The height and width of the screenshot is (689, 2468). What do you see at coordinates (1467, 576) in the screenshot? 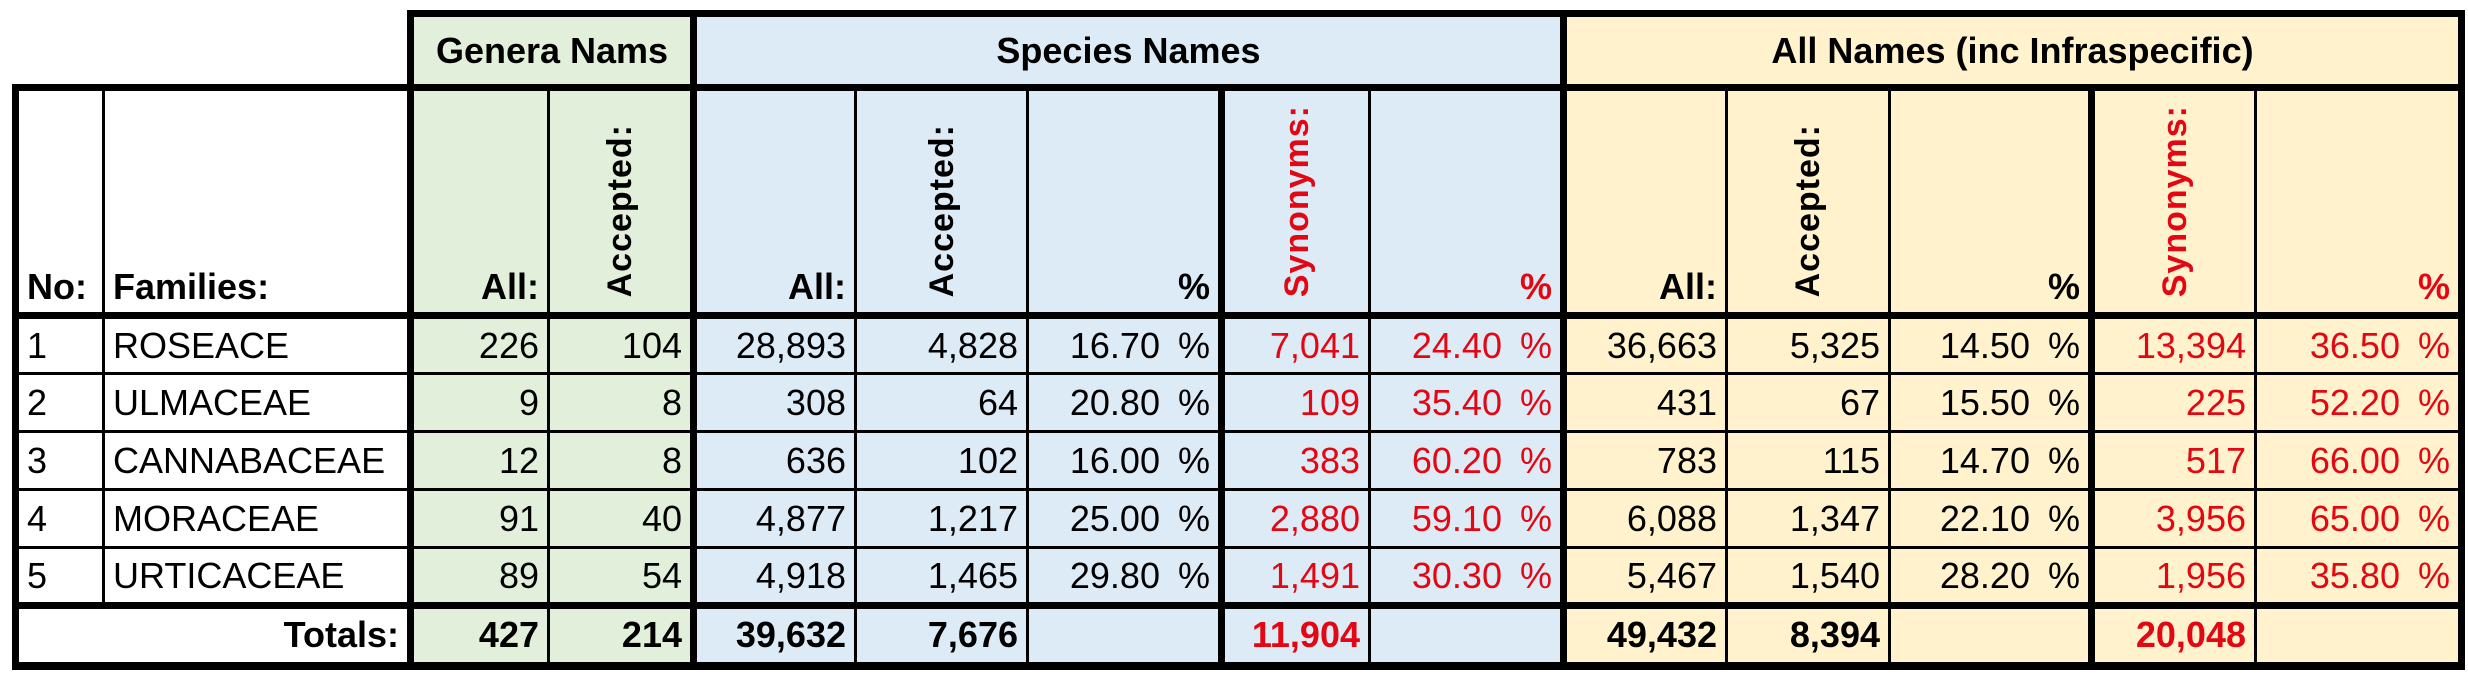
I see `cell-species-synonyms-pct: 30.30%` at bounding box center [1467, 576].